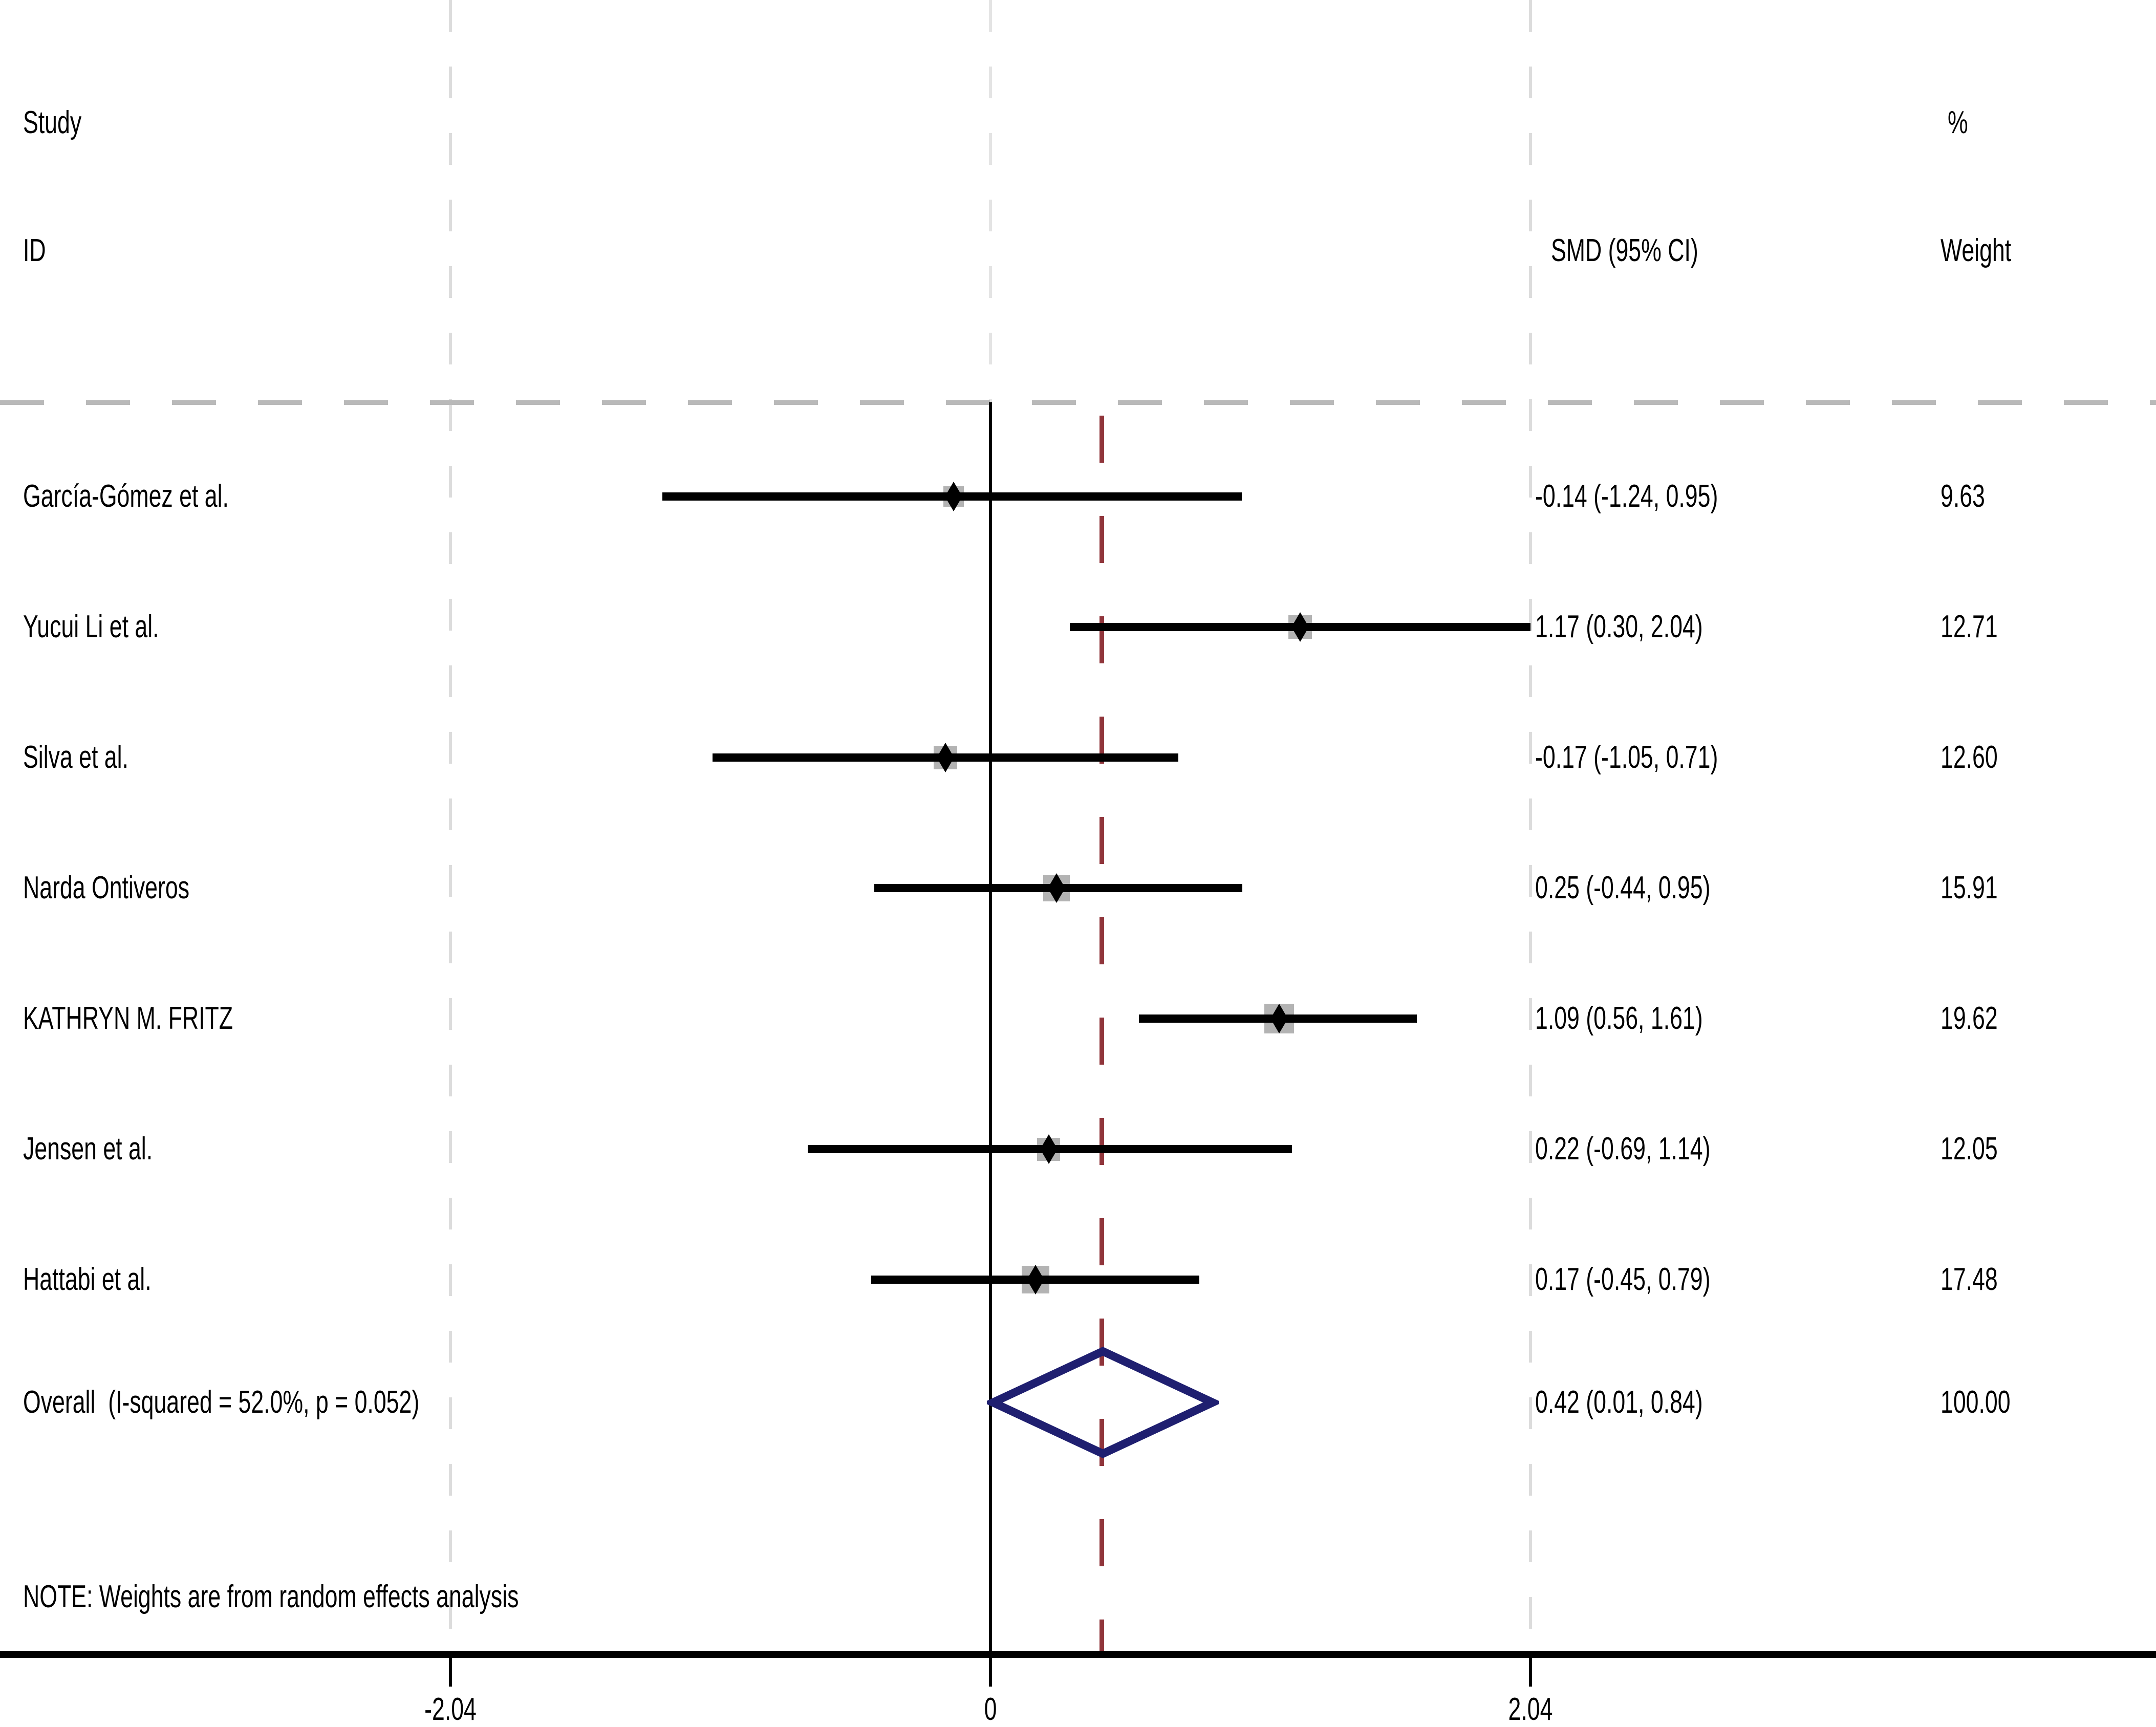 The image size is (2156, 1727). What do you see at coordinates (450, 1709) in the screenshot?
I see `x-axis-tick-label: -2.04` at bounding box center [450, 1709].